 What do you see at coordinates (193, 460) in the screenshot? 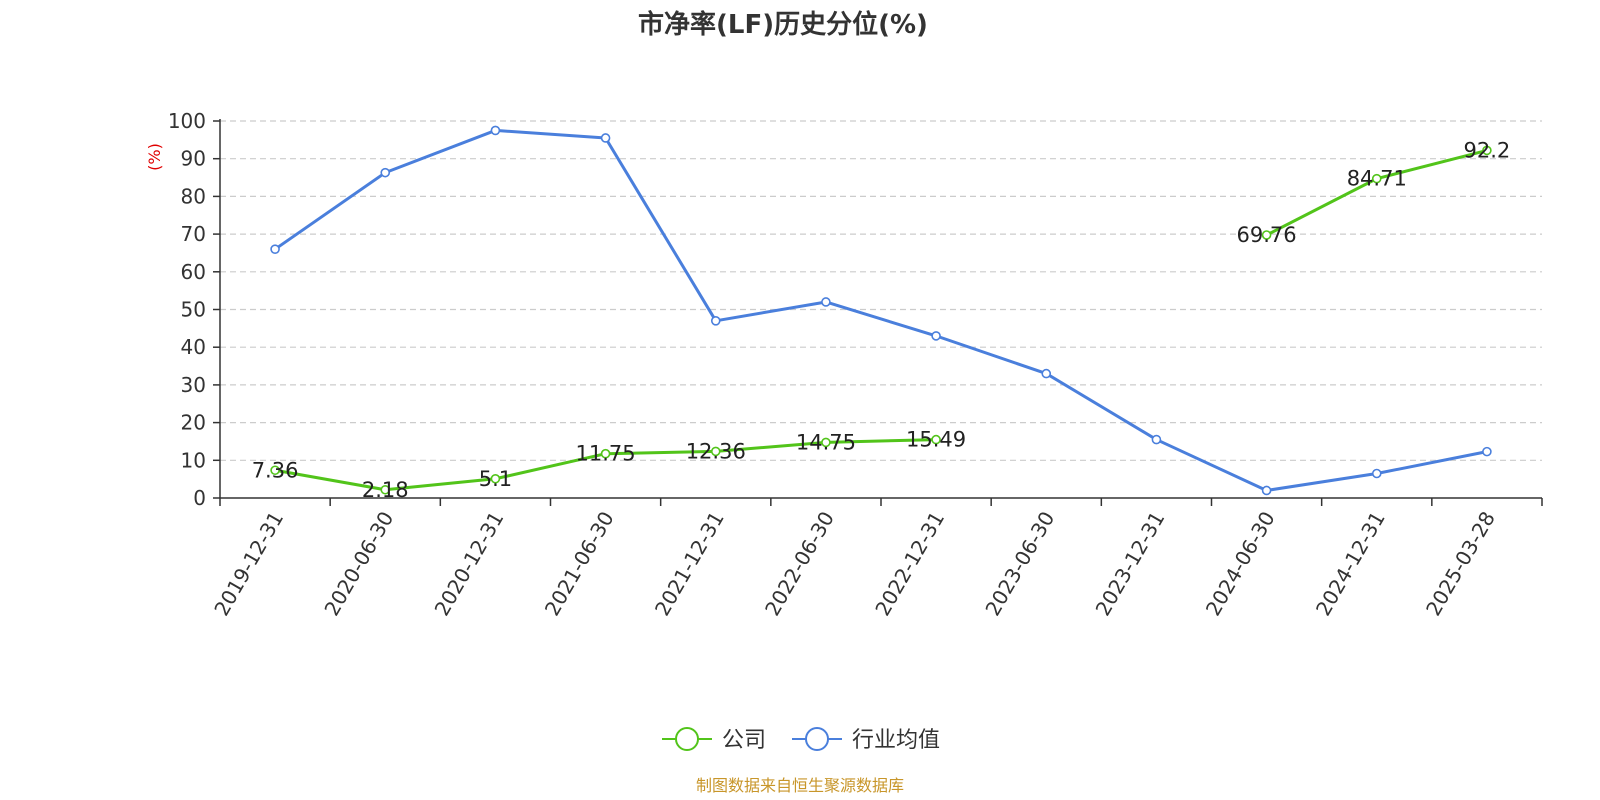
I see `y-tick-label: 10` at bounding box center [193, 460].